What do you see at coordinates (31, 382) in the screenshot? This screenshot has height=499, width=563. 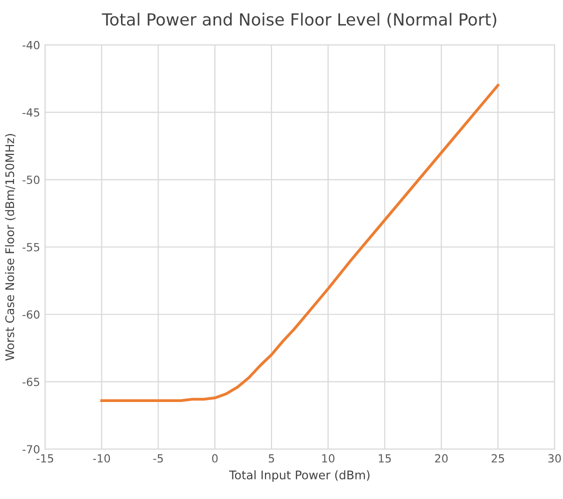 I see `y-tick-label: -65` at bounding box center [31, 382].